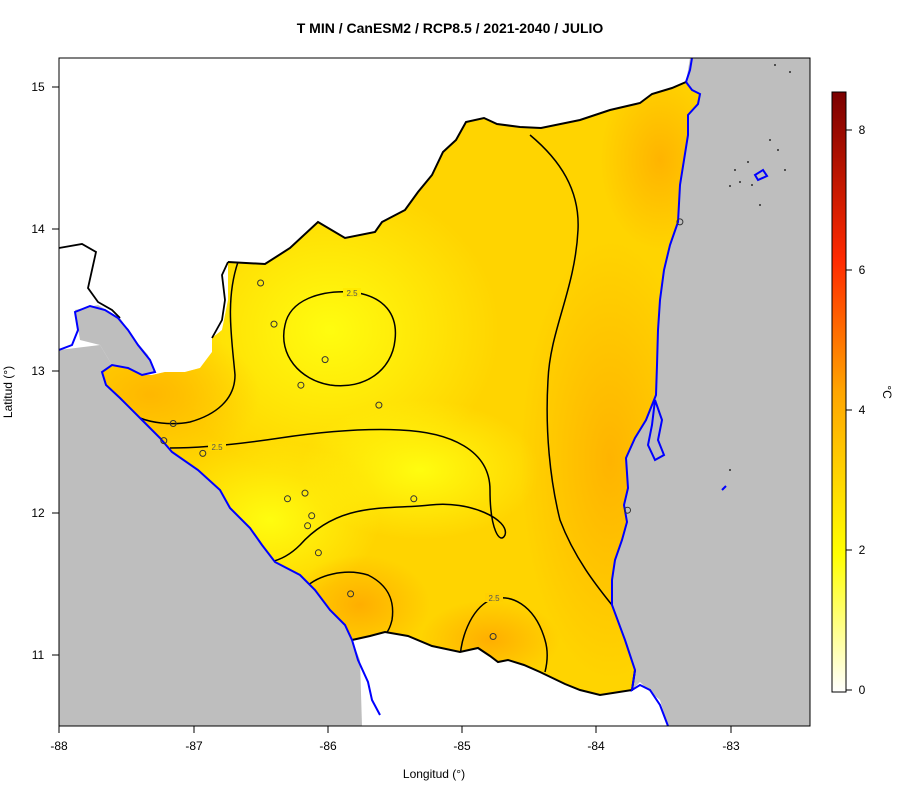 The width and height of the screenshot is (900, 800). I want to click on caribbean-coast, so click(656, 403).